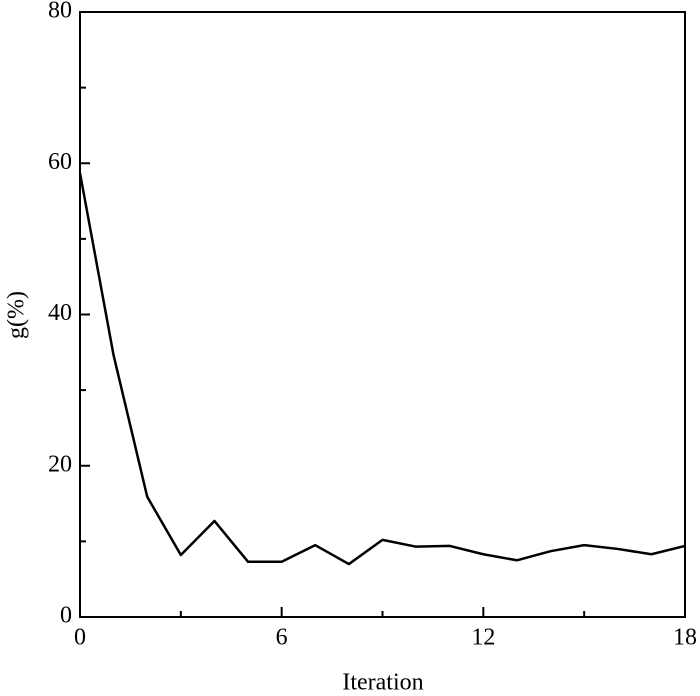 Image resolution: width=700 pixels, height=696 pixels. Describe the element at coordinates (483, 638) in the screenshot. I see `x-tick-label: 12` at that location.